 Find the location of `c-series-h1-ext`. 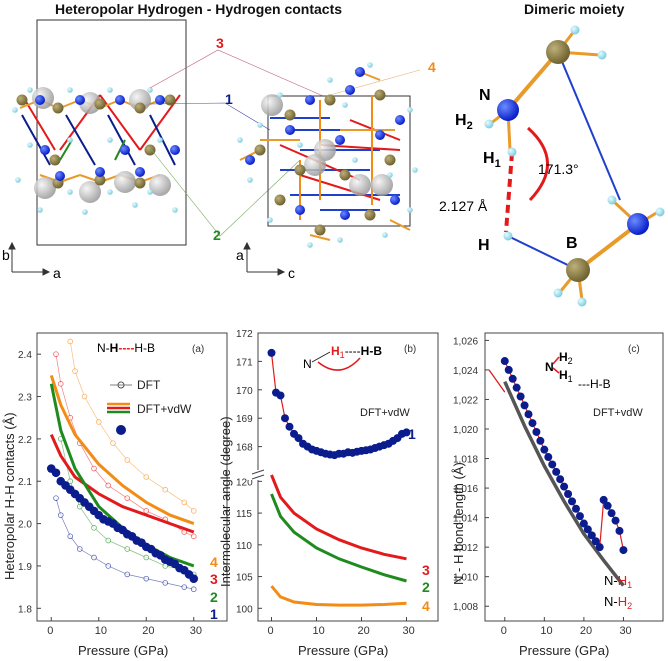

c-series-h1-ext is located at coordinates (497, 381).